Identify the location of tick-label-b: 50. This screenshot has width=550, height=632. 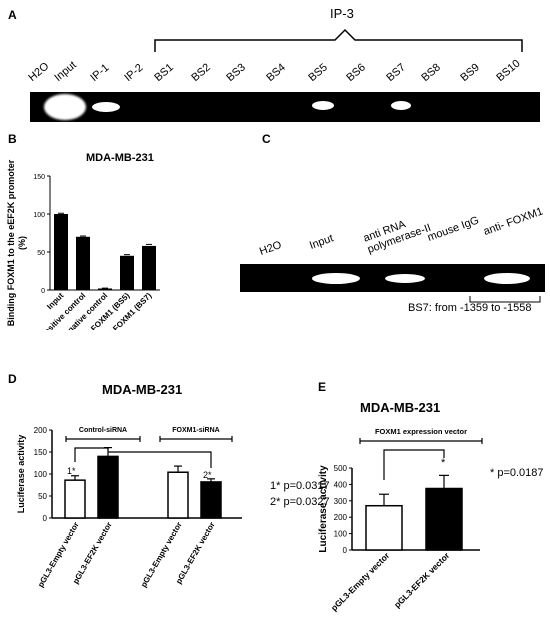
(41, 253).